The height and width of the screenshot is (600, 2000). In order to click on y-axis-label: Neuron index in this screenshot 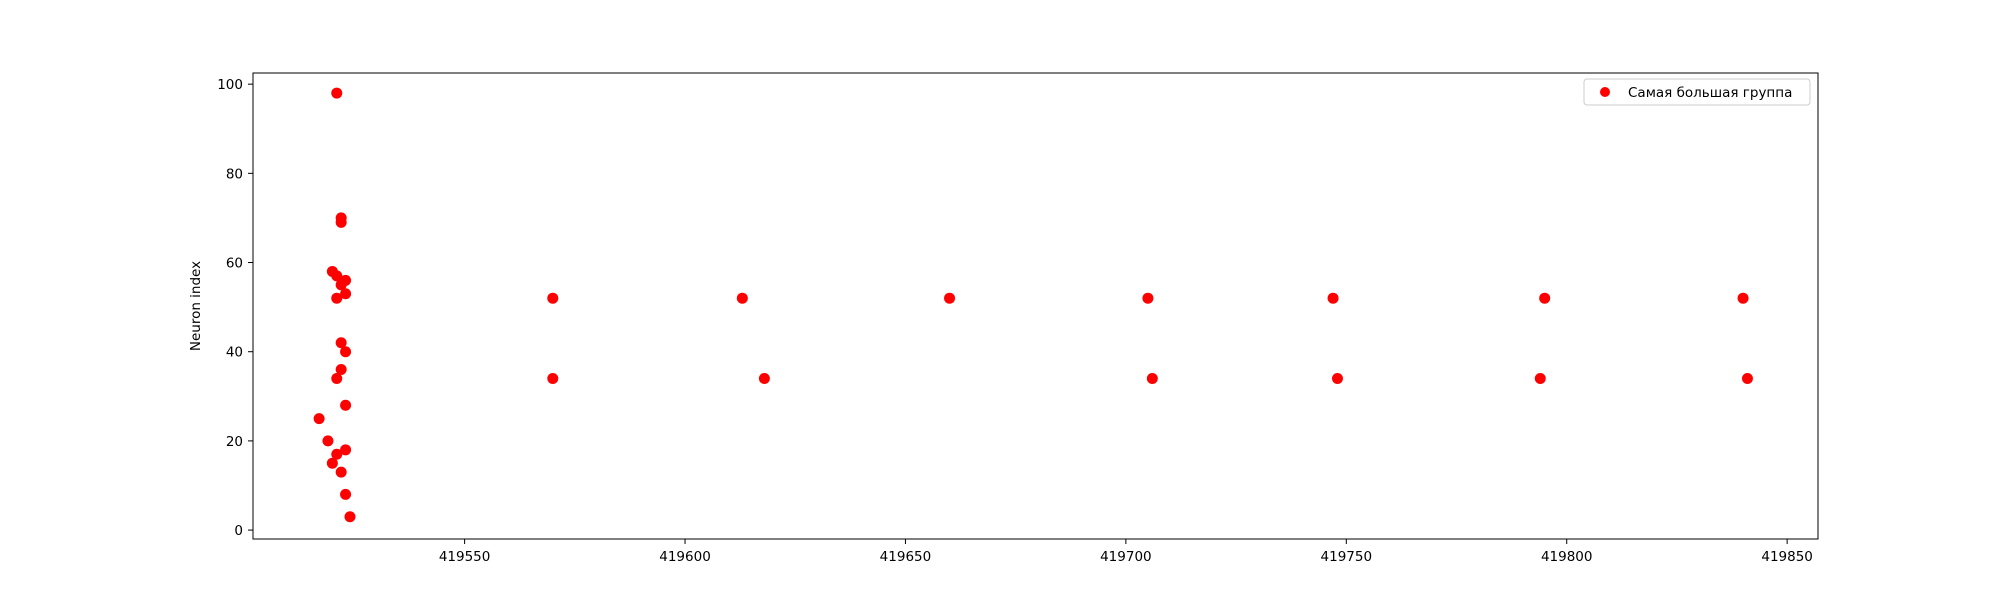, I will do `click(196, 306)`.